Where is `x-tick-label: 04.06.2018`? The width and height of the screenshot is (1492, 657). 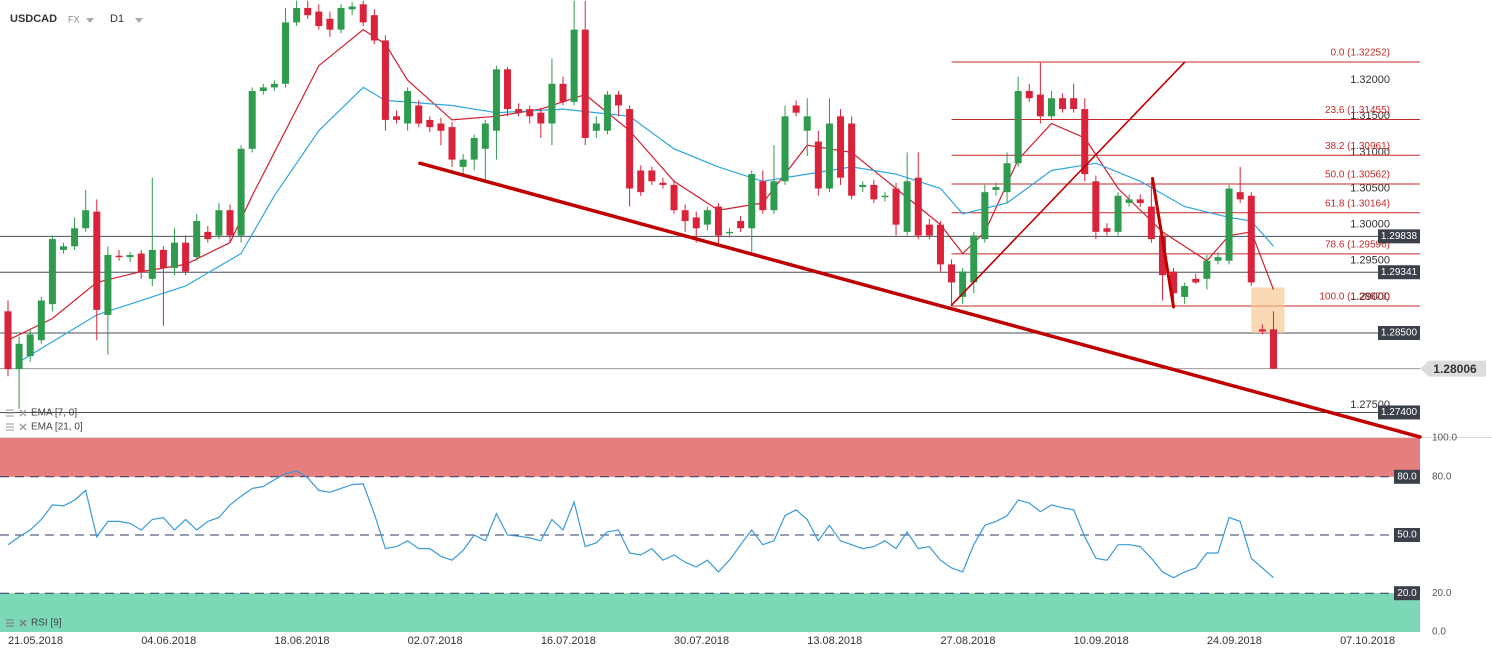
x-tick-label: 04.06.2018 is located at coordinates (168, 641).